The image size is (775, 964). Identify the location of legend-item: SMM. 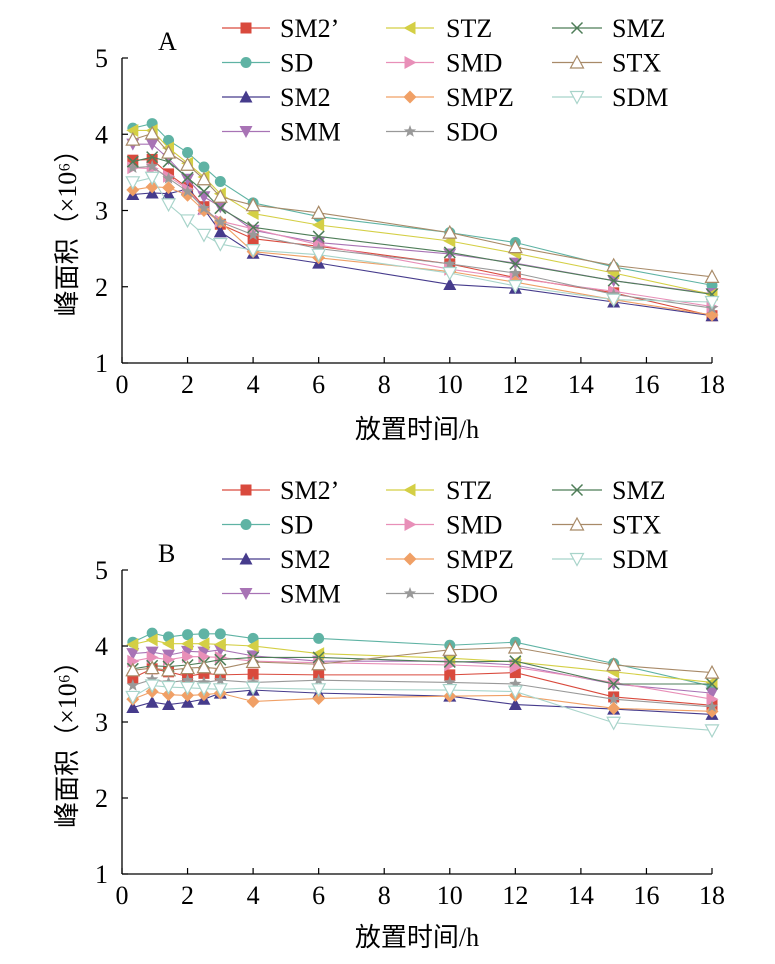
(281, 132).